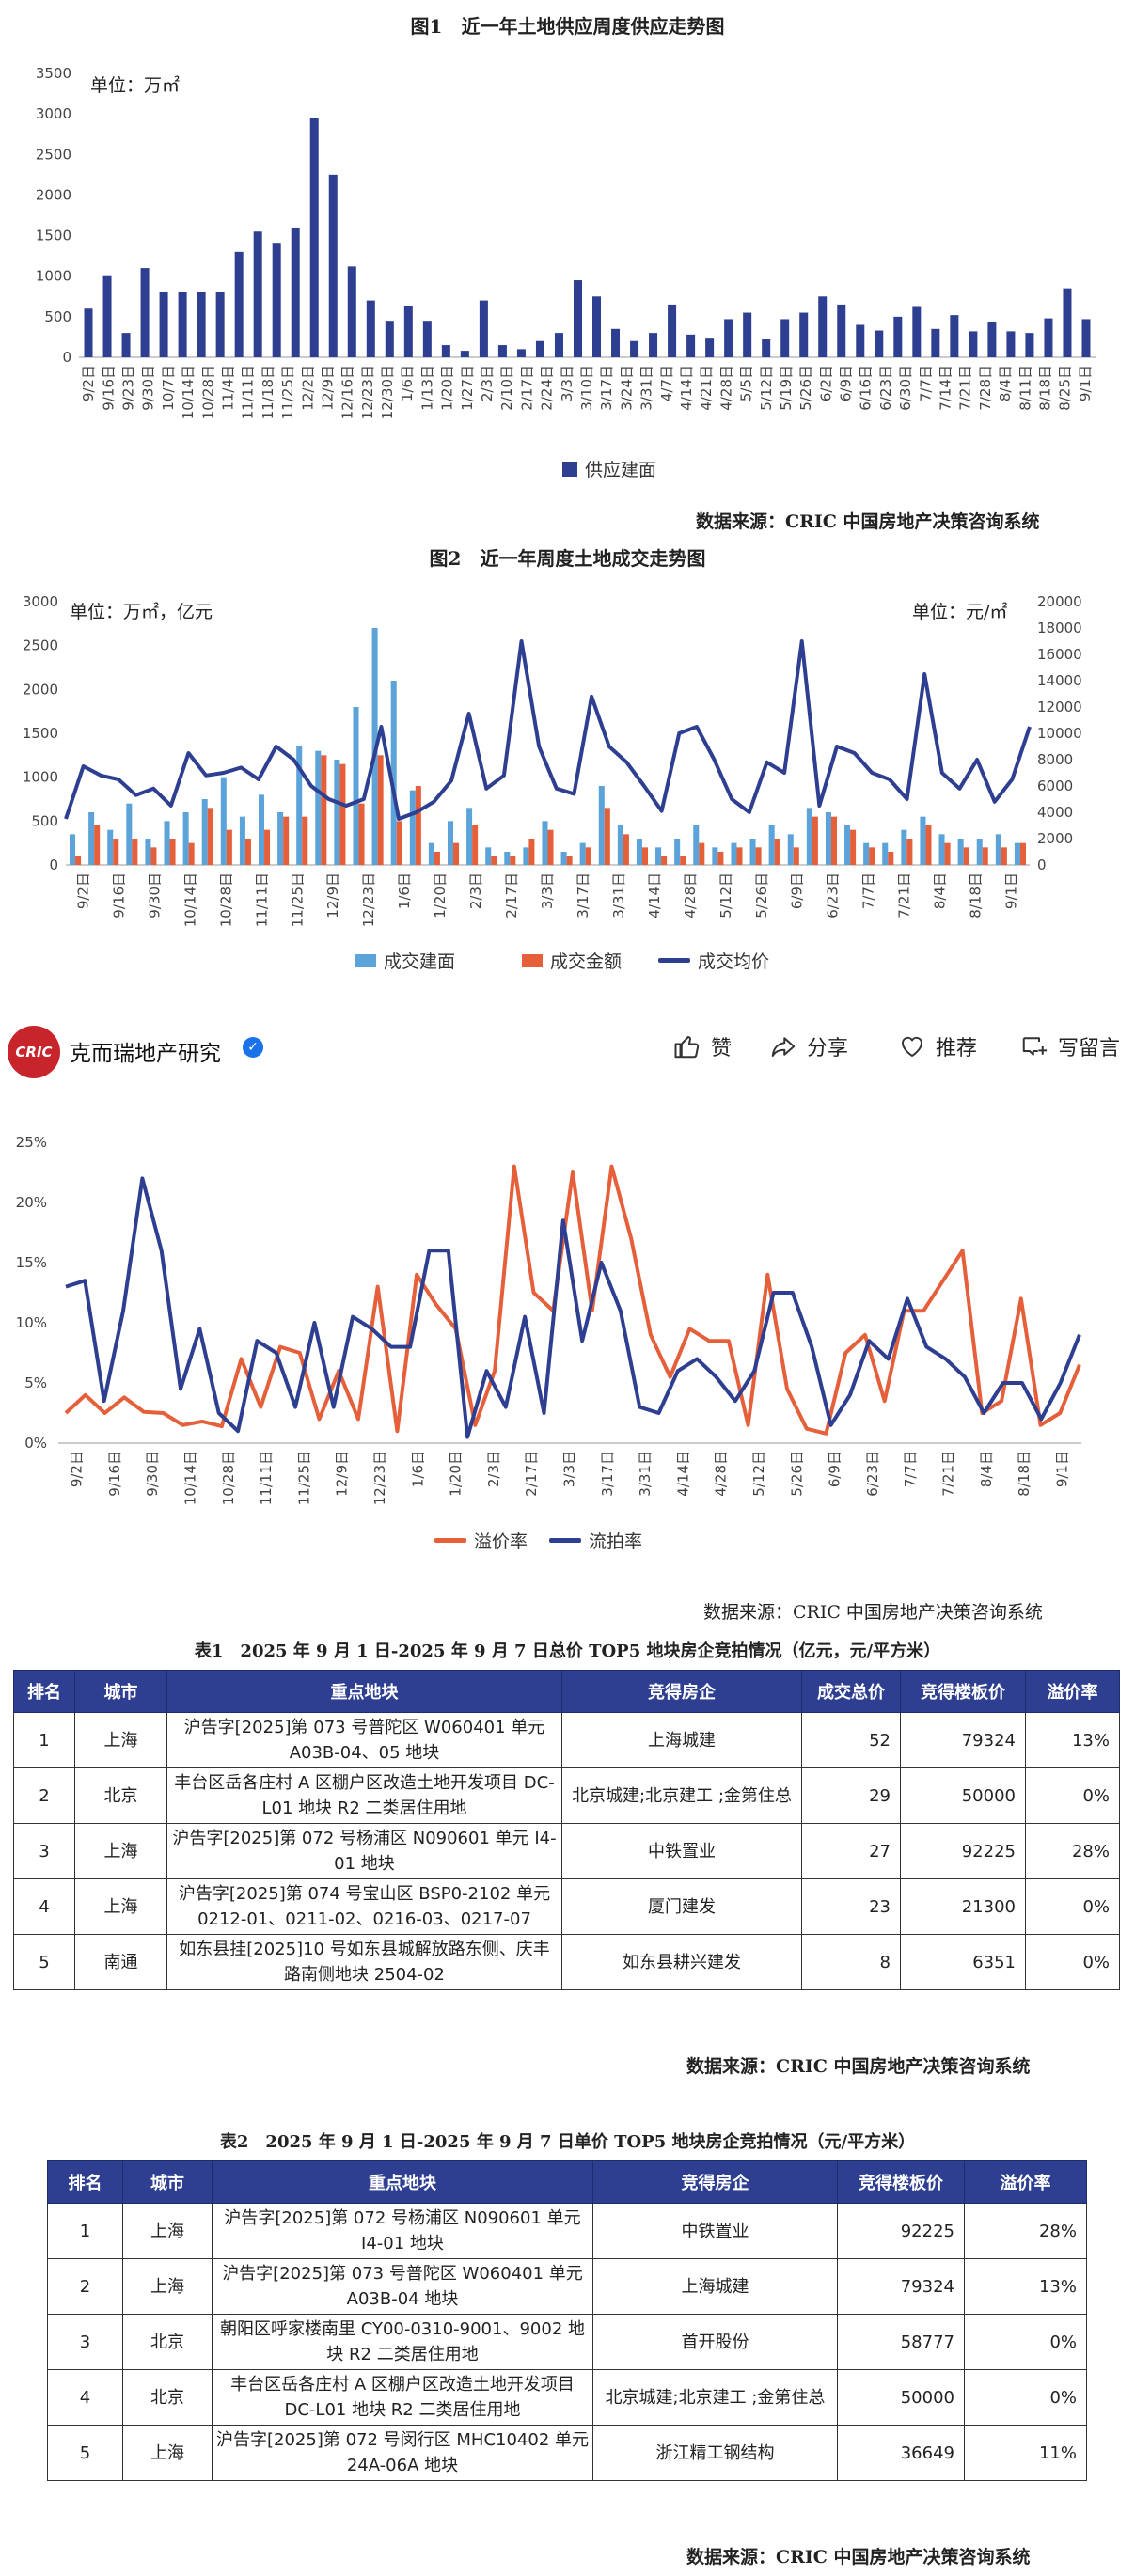 This screenshot has height=2576, width=1135. I want to click on x-tick-label: 4/28日, so click(721, 1474).